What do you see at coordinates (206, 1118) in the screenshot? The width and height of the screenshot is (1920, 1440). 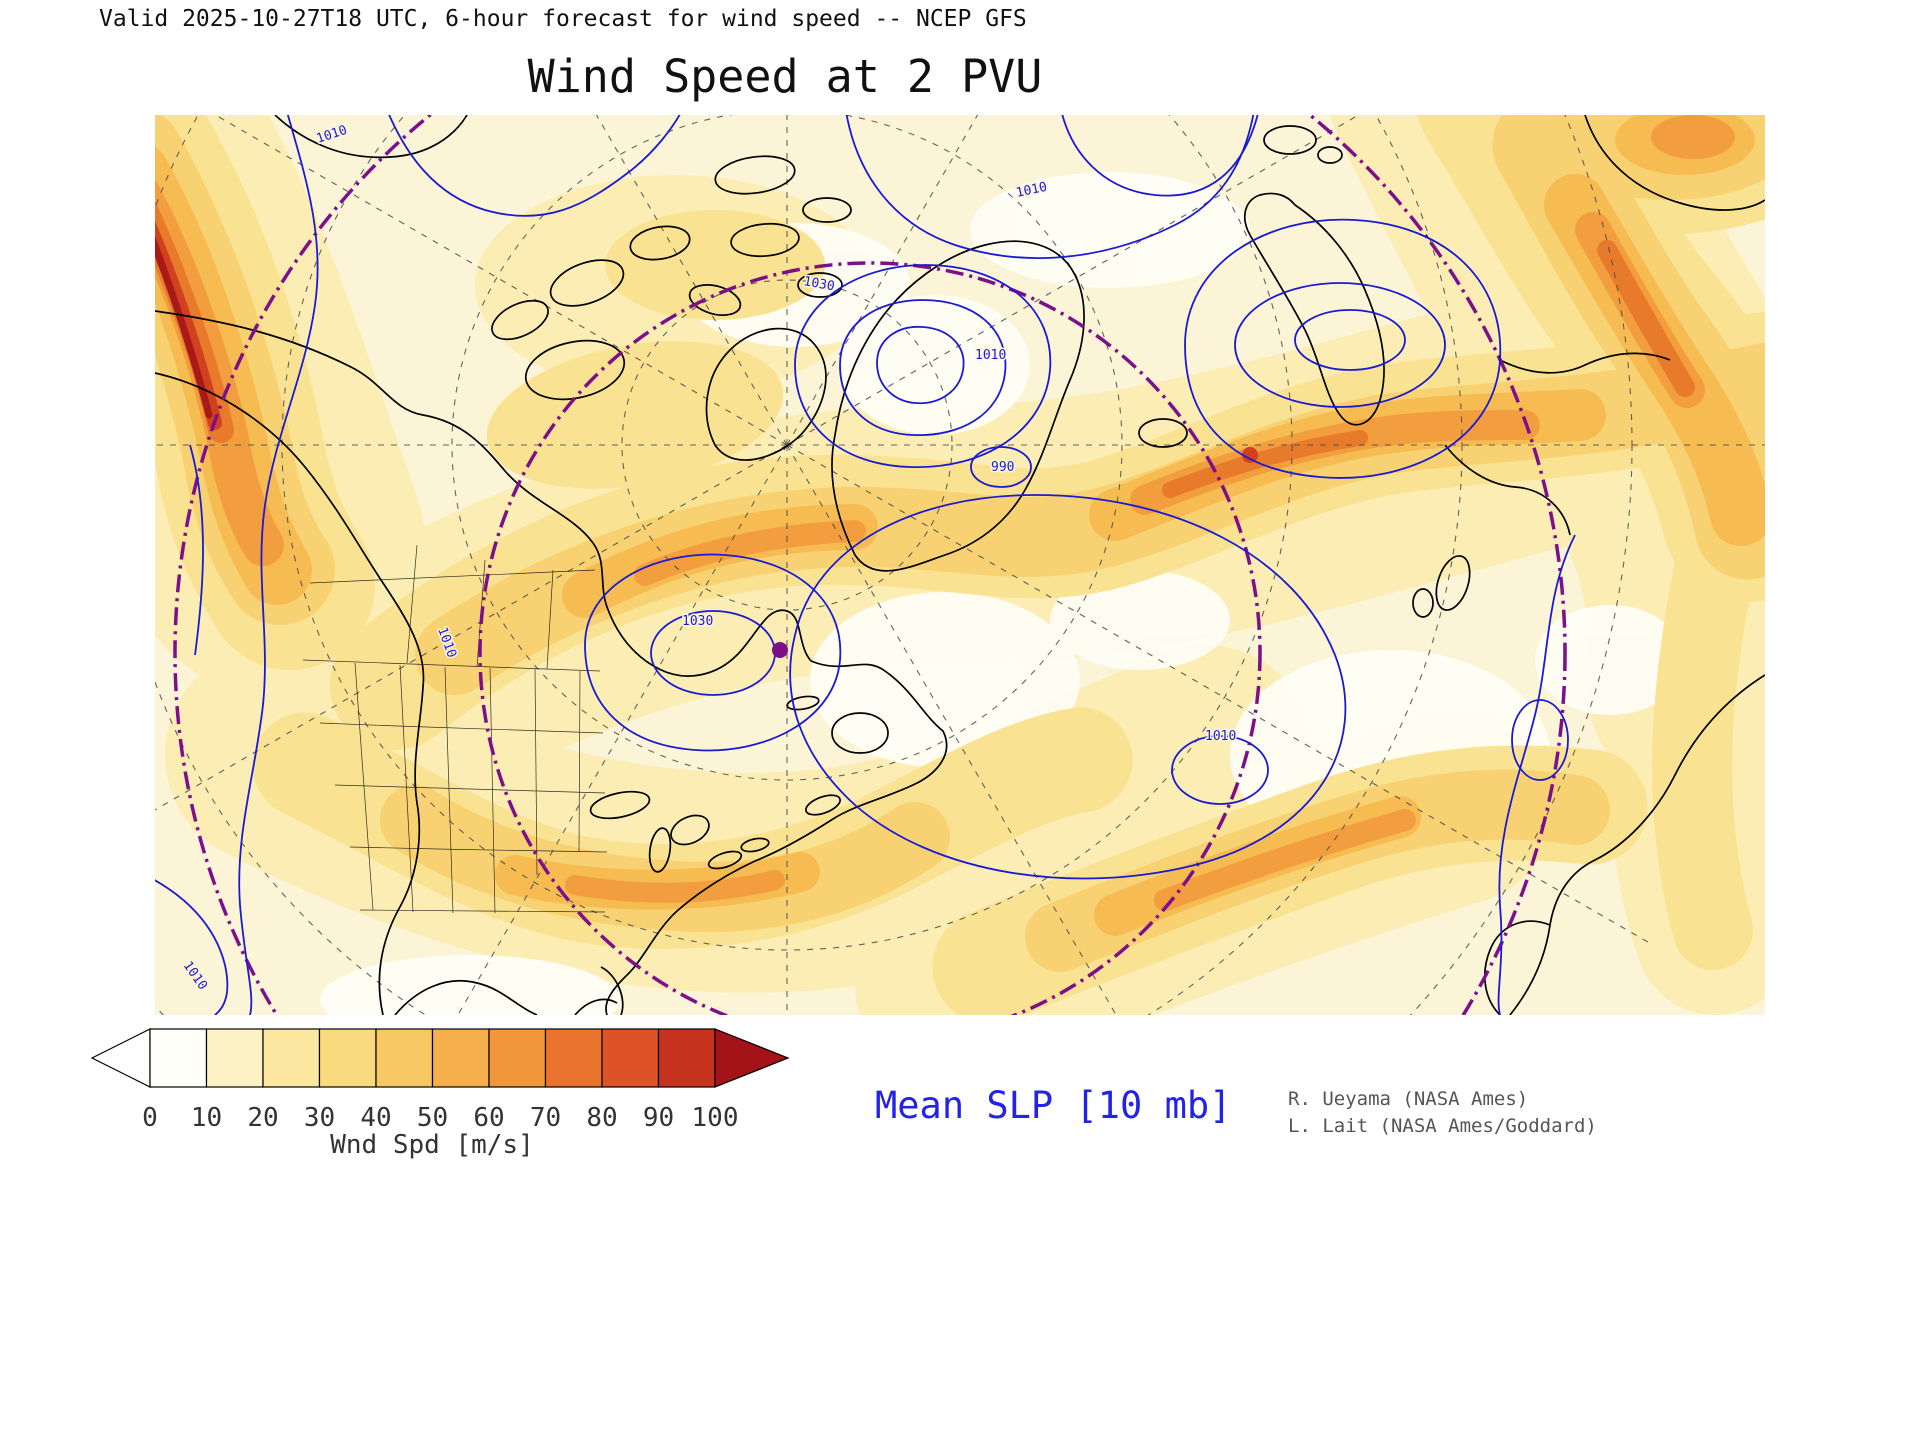 I see `svg-text: 10` at bounding box center [206, 1118].